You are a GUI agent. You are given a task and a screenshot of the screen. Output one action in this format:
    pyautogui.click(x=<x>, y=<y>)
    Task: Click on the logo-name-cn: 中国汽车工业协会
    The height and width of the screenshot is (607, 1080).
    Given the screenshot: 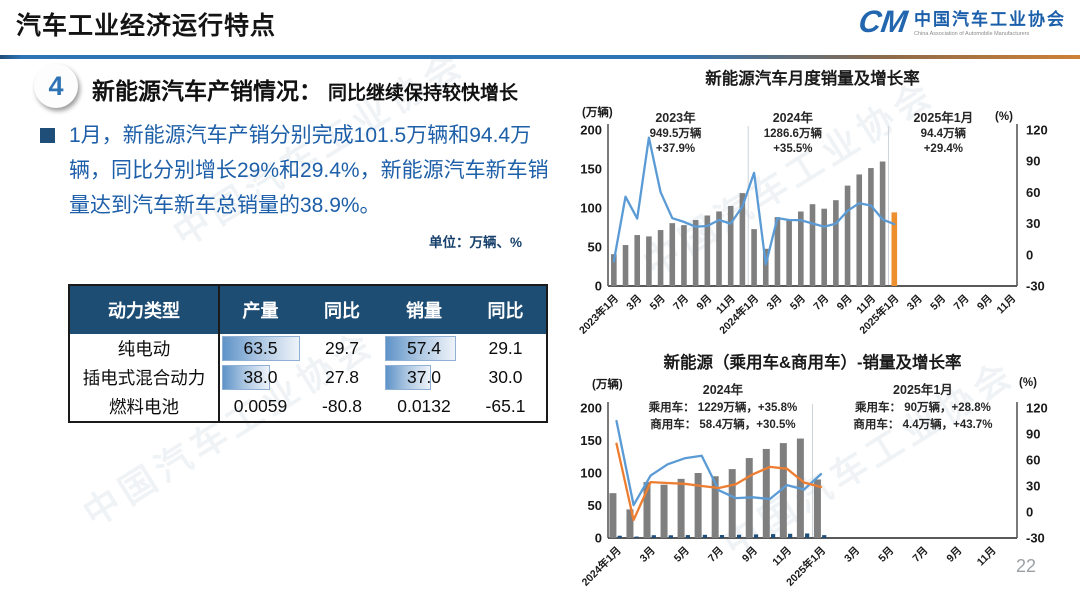 What is the action you would take?
    pyautogui.click(x=990, y=19)
    